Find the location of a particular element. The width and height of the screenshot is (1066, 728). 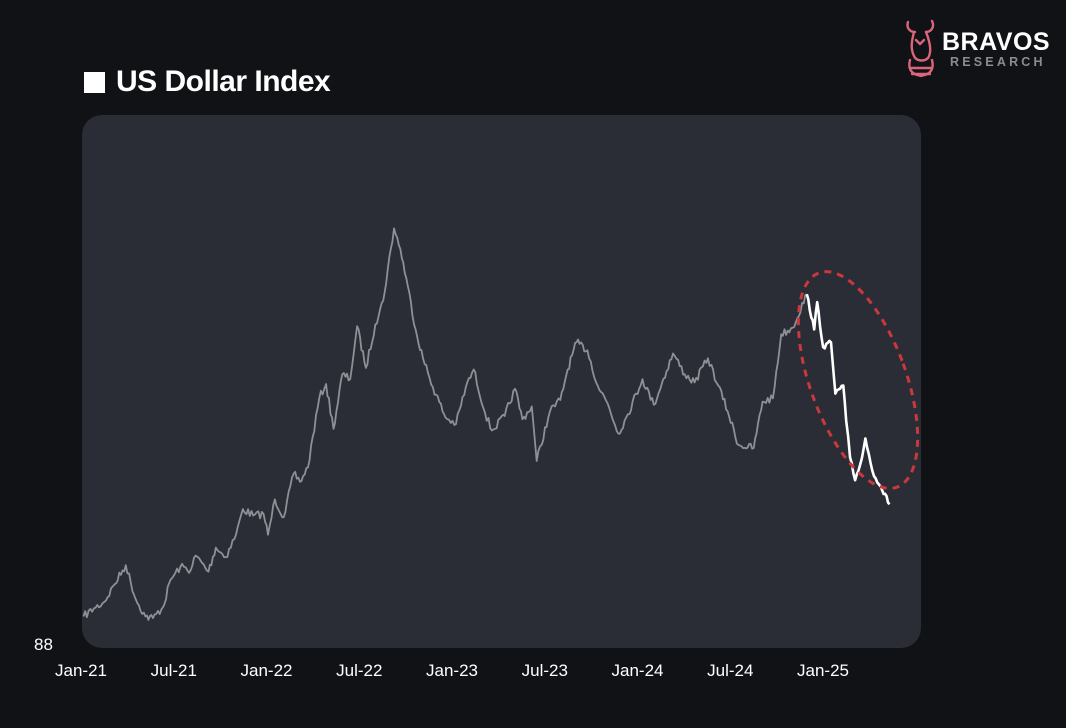

highlight-ellipse is located at coordinates (858, 380).